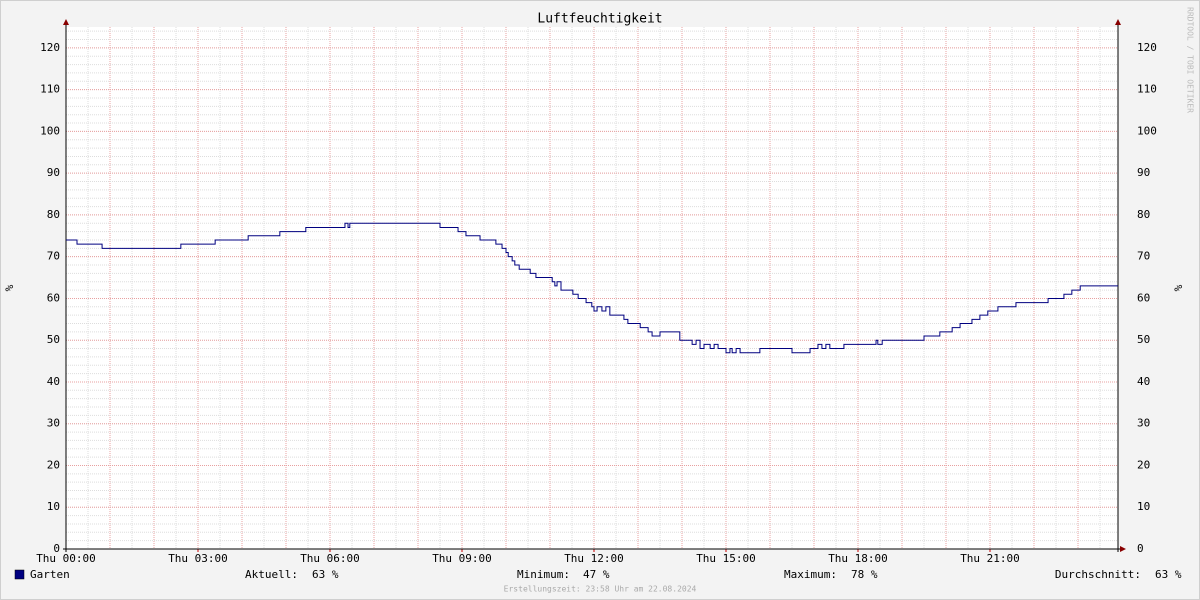 Image resolution: width=1200 pixels, height=600 pixels. Describe the element at coordinates (50, 47) in the screenshot. I see `y-tick-label: 120` at that location.